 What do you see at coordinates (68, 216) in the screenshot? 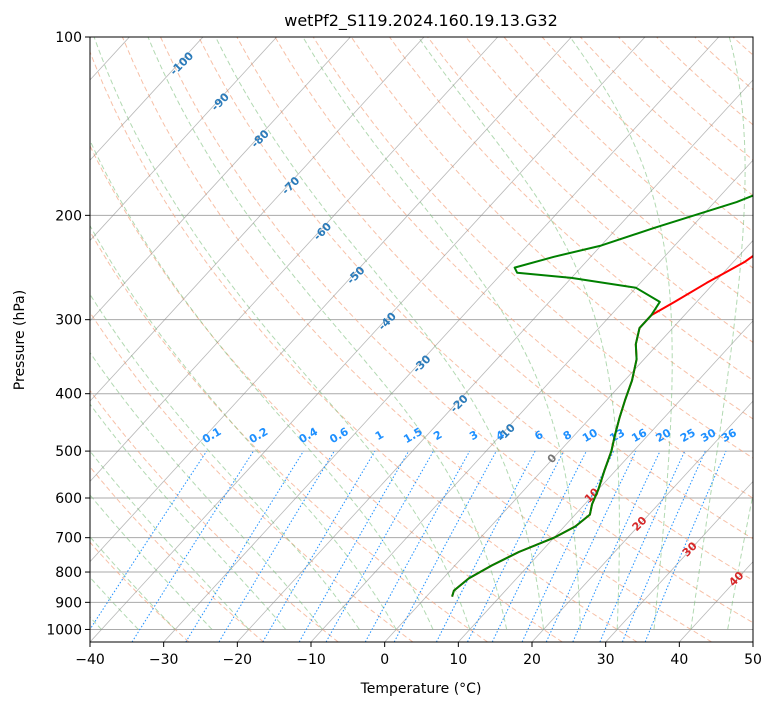
I see `y-tick-label: 200` at bounding box center [68, 216].